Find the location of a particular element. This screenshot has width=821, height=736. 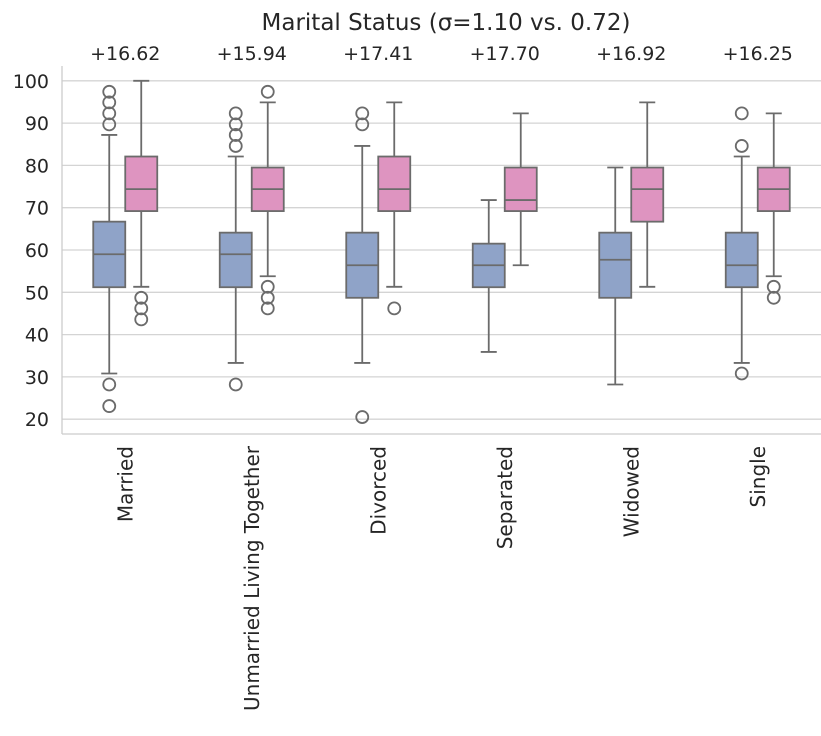

difference-label: +17.70 is located at coordinates (505, 54).